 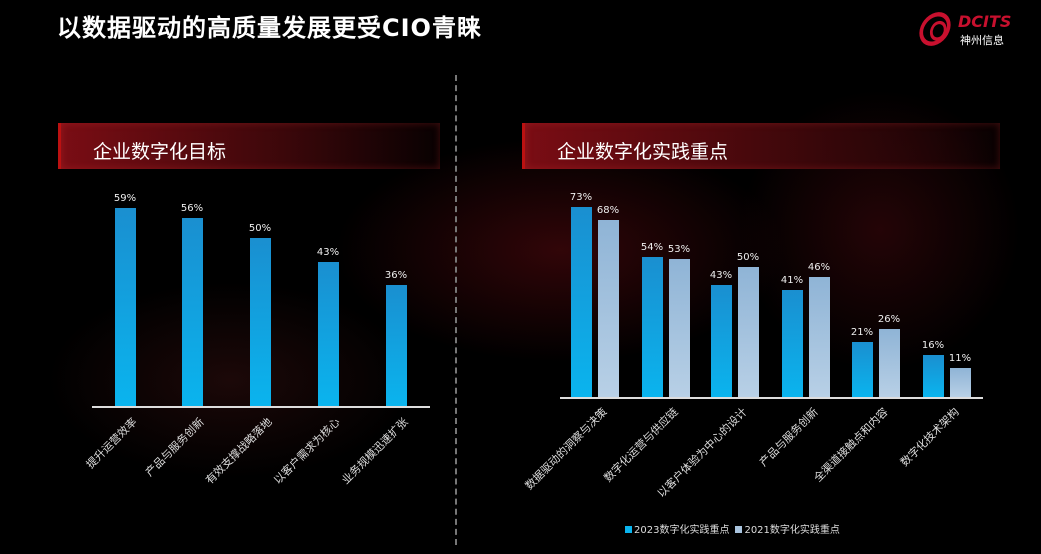 What do you see at coordinates (608, 211) in the screenshot?
I see `data-label: 68%` at bounding box center [608, 211].